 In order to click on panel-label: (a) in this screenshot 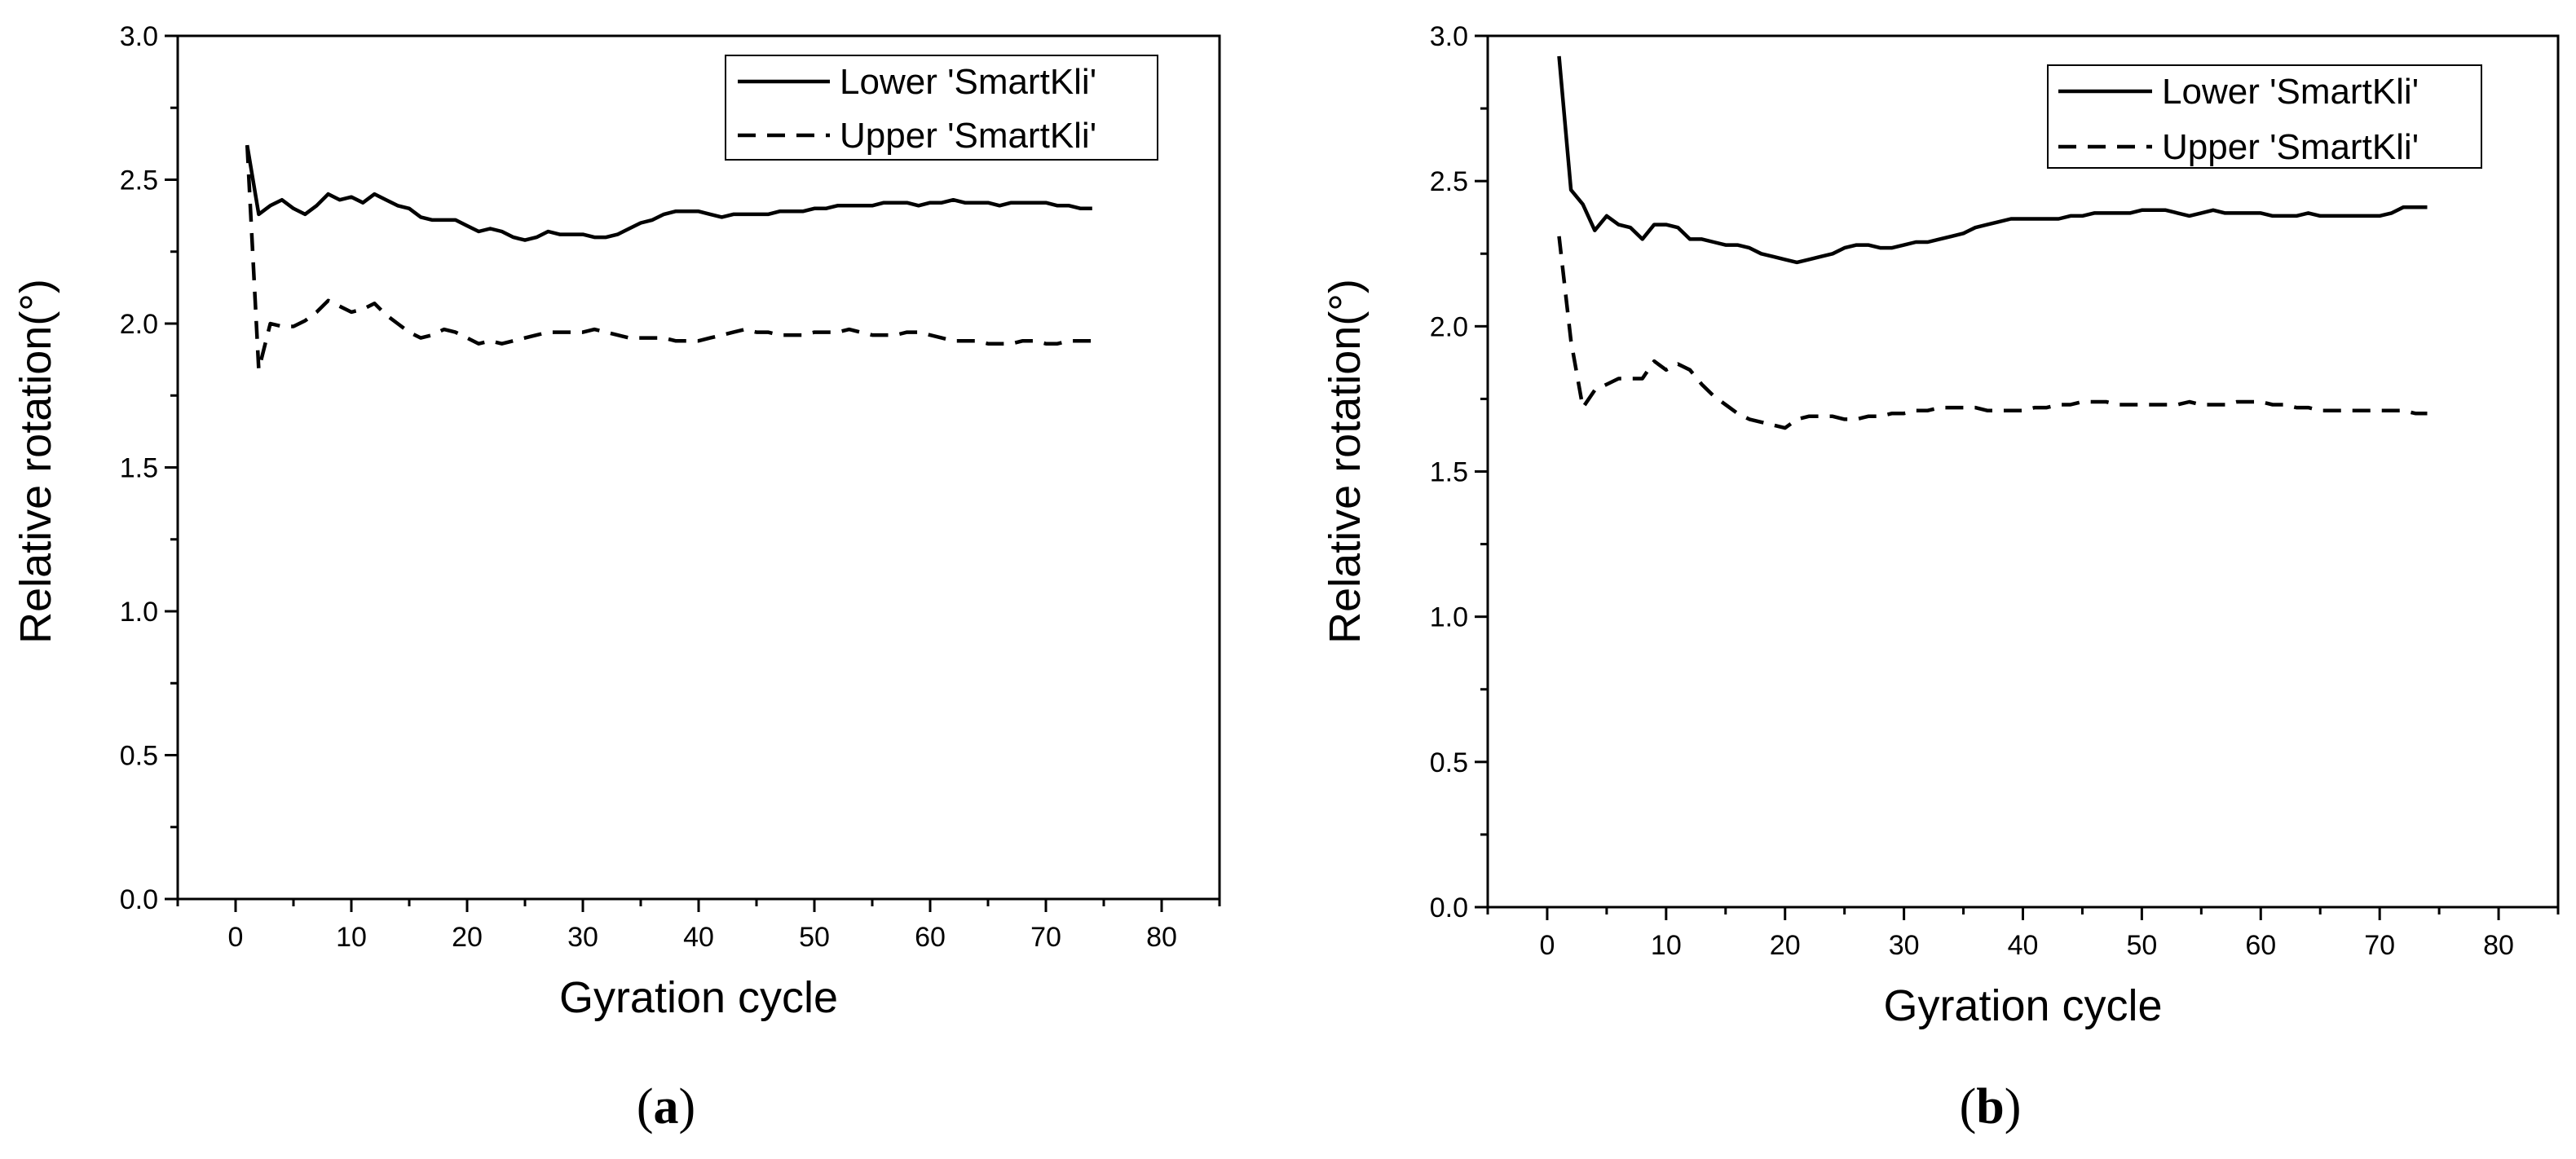, I will do `click(666, 1107)`.